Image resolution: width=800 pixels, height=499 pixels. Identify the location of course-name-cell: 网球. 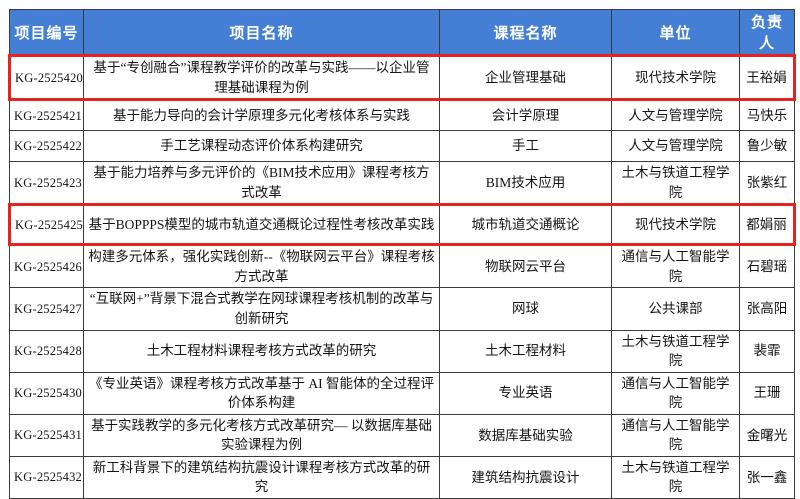
(525, 309).